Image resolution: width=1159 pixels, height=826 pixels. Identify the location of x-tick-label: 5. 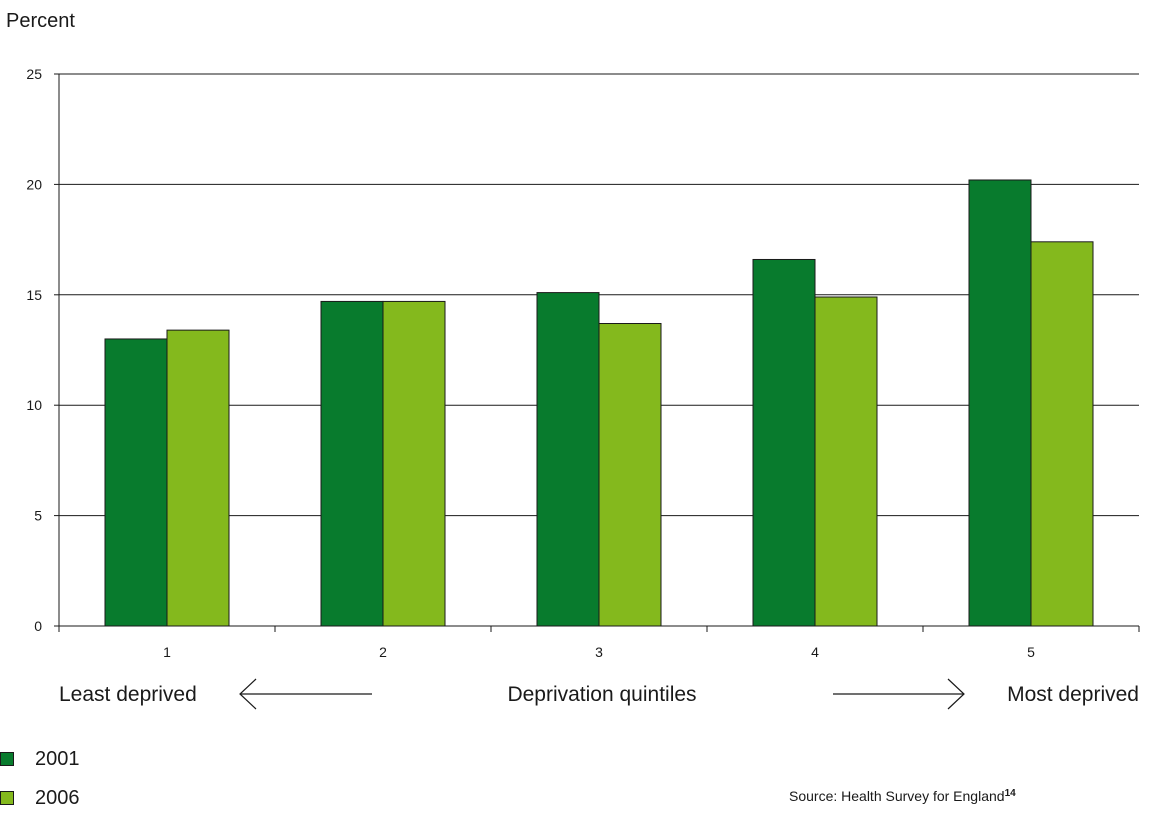
(1031, 652).